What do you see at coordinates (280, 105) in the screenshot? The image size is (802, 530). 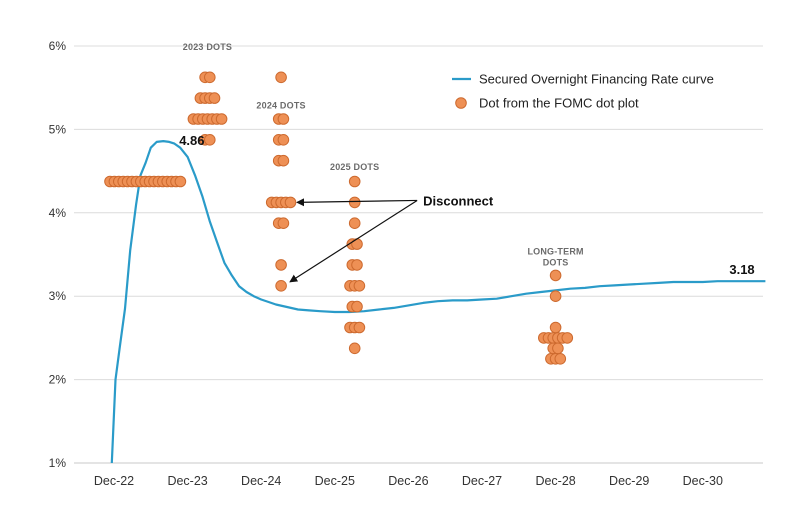 I see `dot-group-label: 2024 DOTS` at bounding box center [280, 105].